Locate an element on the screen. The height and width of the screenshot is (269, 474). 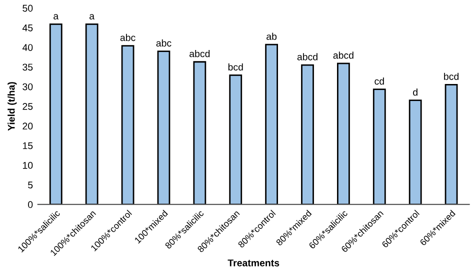
y-tick-label: 10 is located at coordinates (27, 165).